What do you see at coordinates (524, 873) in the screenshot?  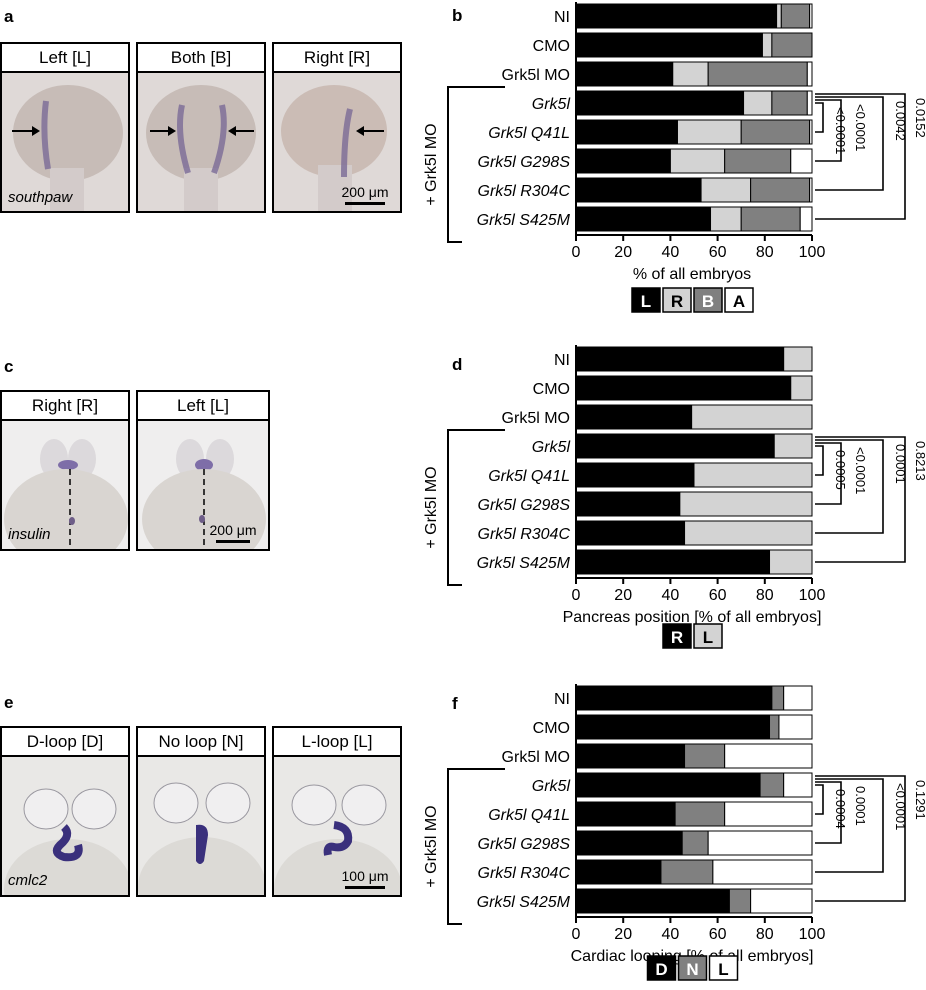 I see `category-label: Grk5l R304C` at bounding box center [524, 873].